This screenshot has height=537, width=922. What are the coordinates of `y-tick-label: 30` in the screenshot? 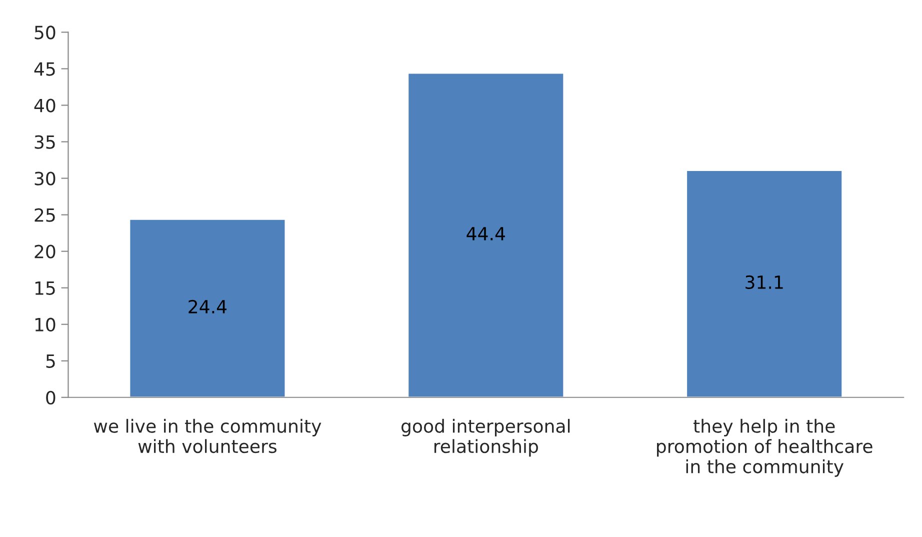 It's located at (45, 179).